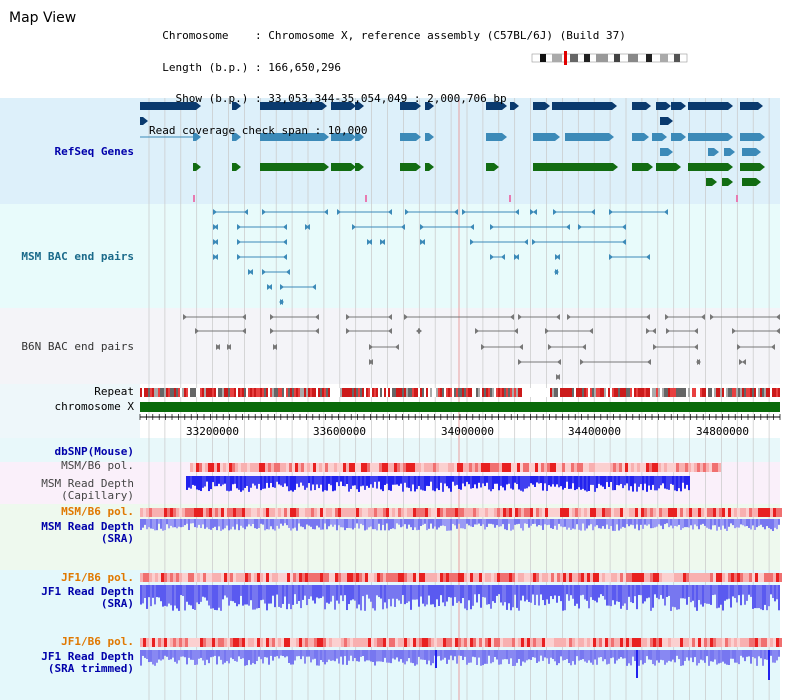 The image size is (800, 700). Describe the element at coordinates (87, 597) in the screenshot. I see `track-label-jf1-depth-sra: JF1 Read Depth (SRA)` at that location.